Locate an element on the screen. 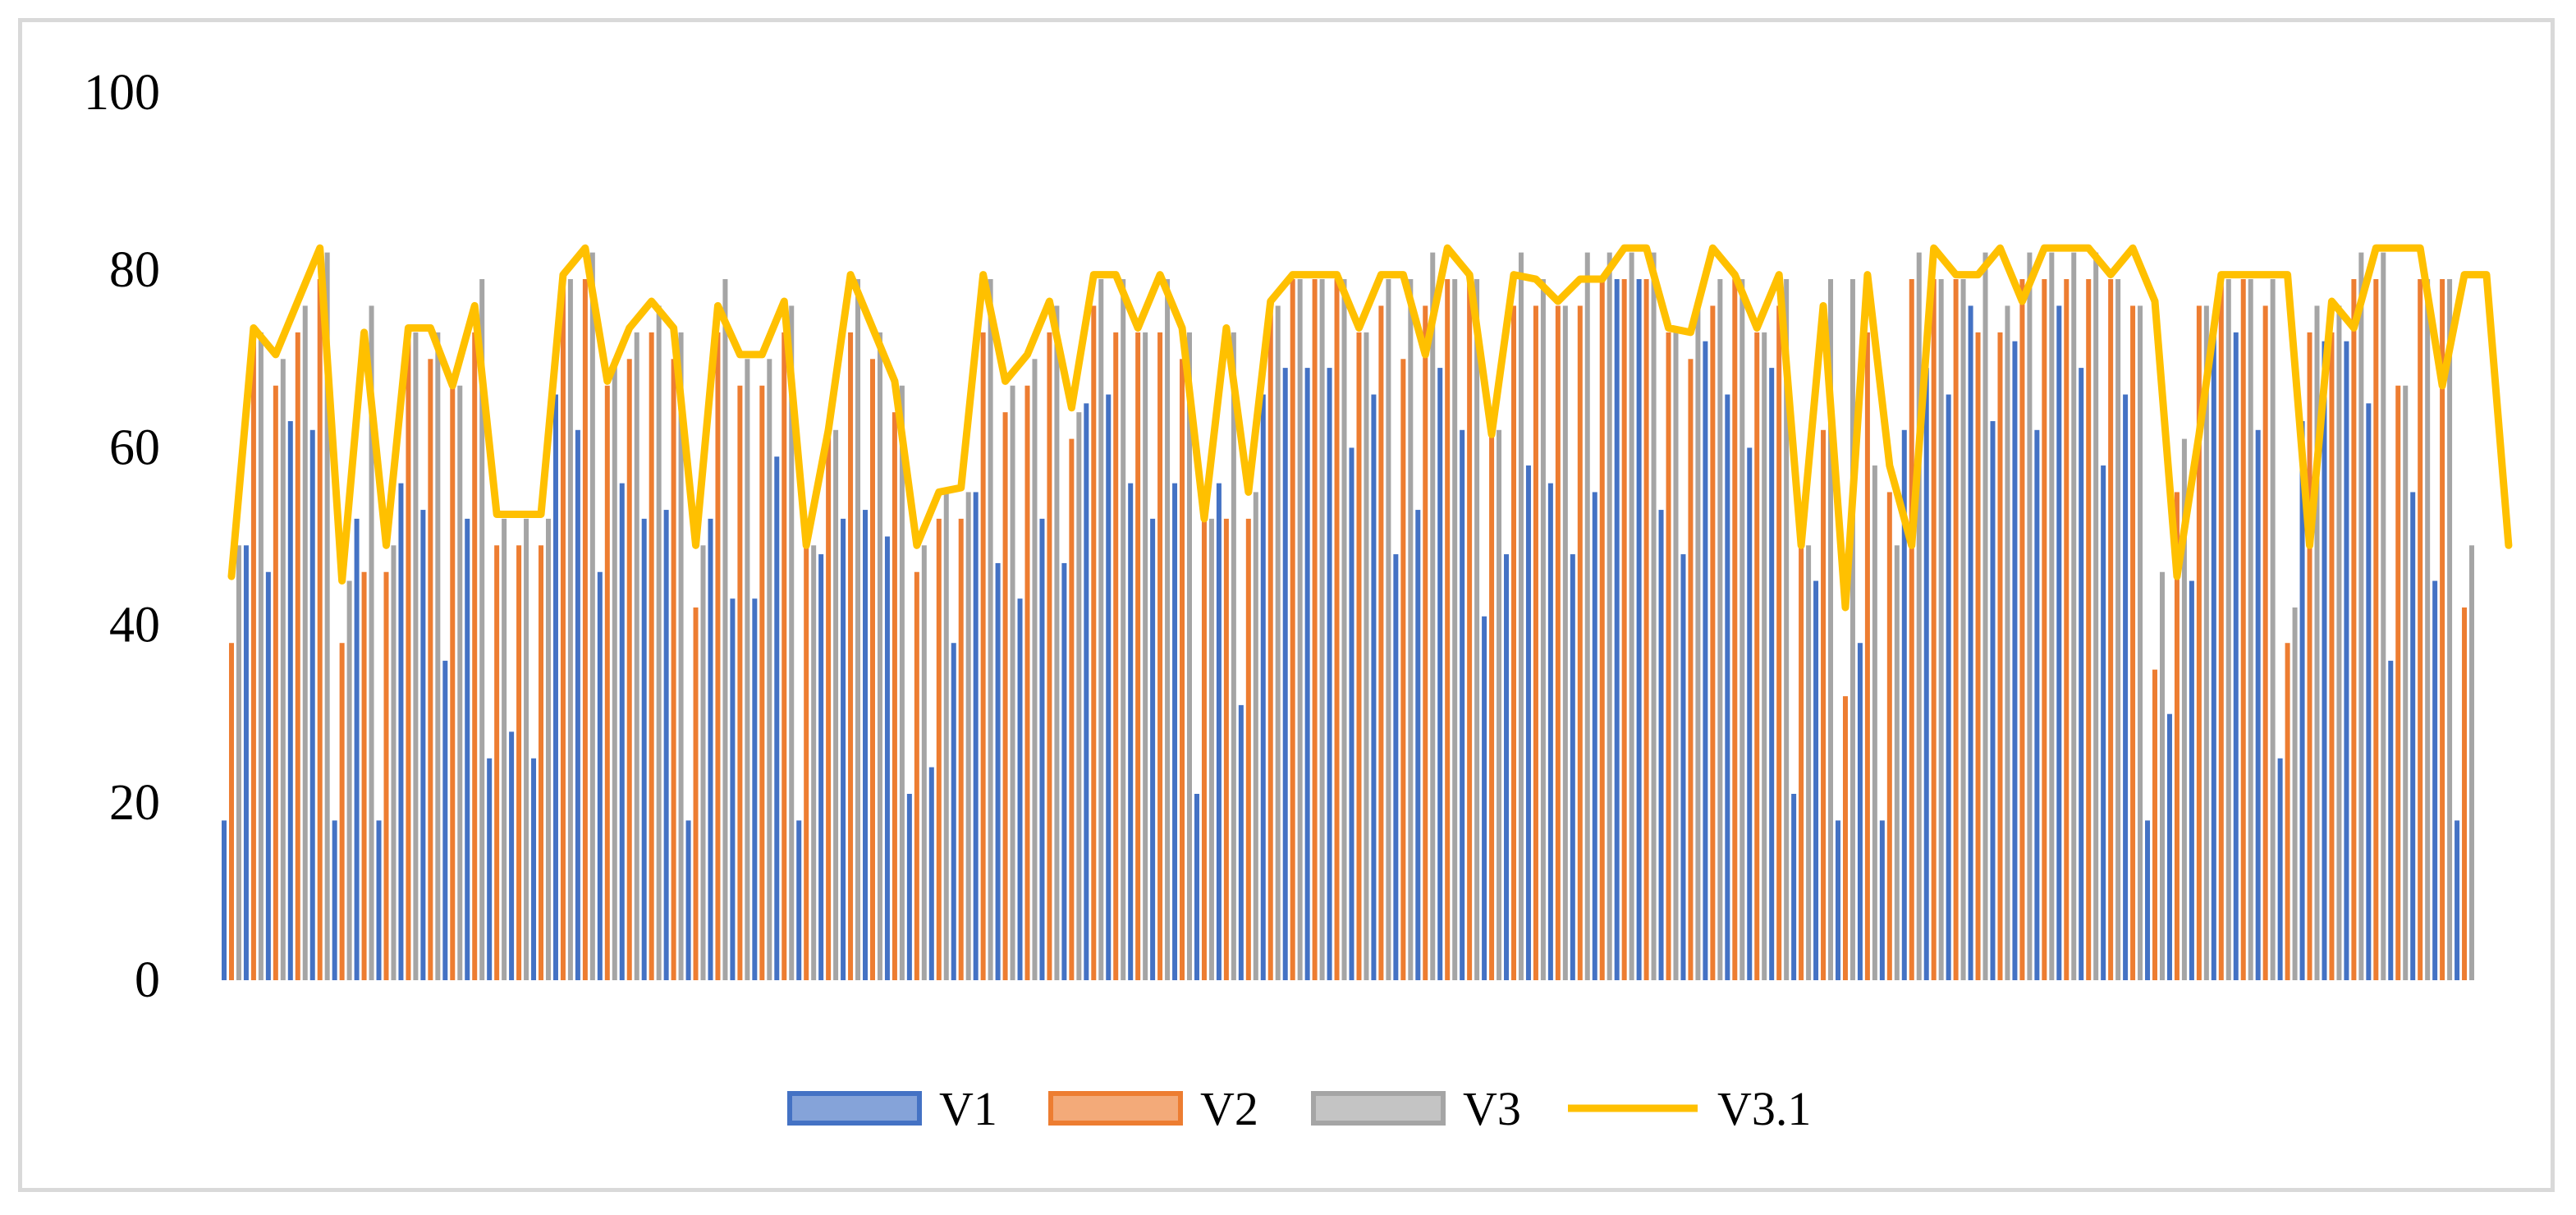  y-tick-label: 60 is located at coordinates (135, 447).